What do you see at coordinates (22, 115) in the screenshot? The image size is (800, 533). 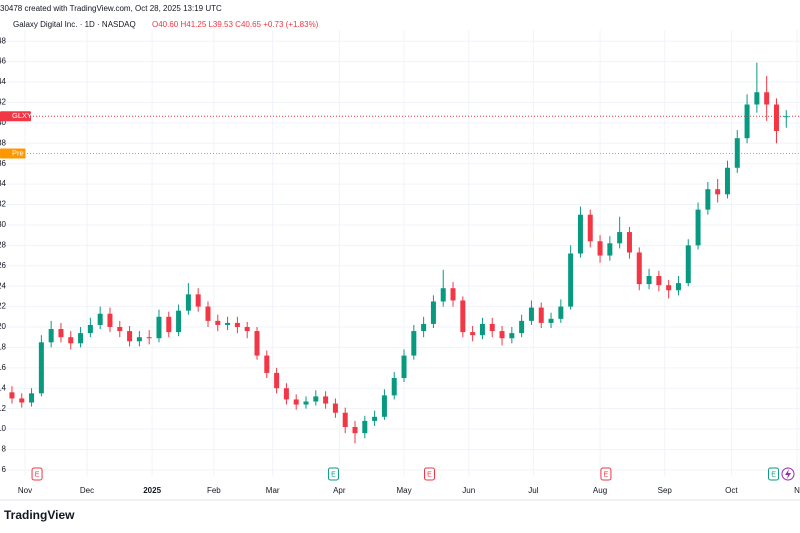 I see `price-label: GLXY` at bounding box center [22, 115].